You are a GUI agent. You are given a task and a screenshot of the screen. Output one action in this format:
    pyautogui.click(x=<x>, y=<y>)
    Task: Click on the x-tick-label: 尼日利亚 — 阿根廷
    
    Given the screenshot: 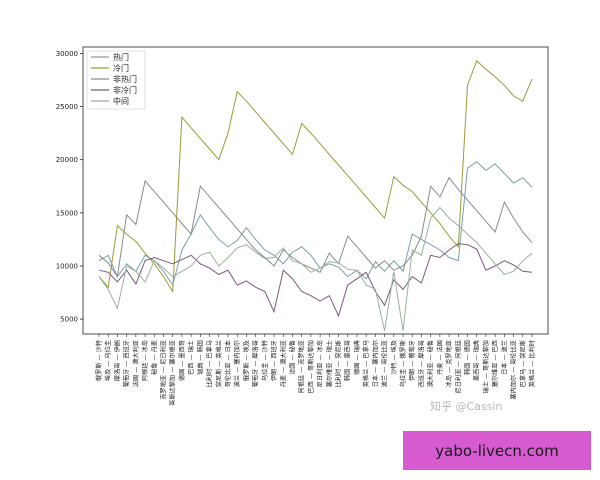 What is the action you would take?
    pyautogui.click(x=458, y=366)
    